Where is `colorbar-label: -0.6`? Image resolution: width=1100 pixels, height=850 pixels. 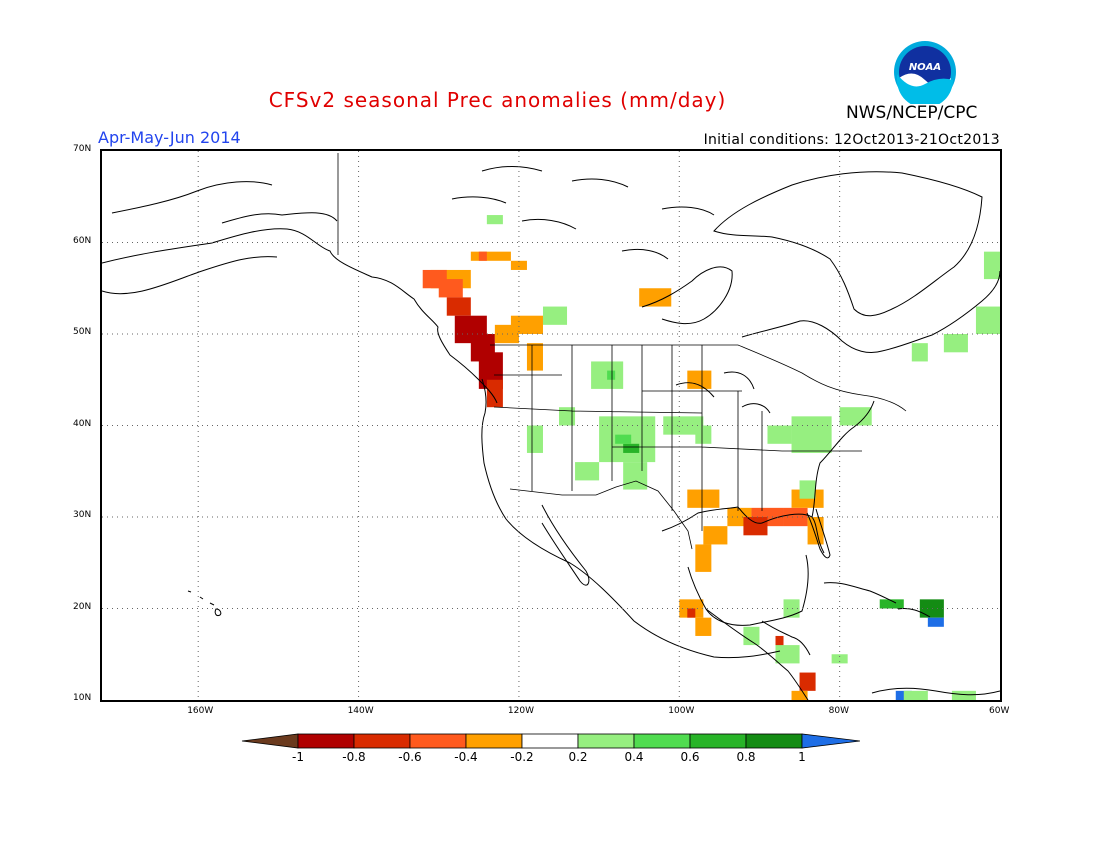 colorbar-label: -0.6 is located at coordinates (410, 757).